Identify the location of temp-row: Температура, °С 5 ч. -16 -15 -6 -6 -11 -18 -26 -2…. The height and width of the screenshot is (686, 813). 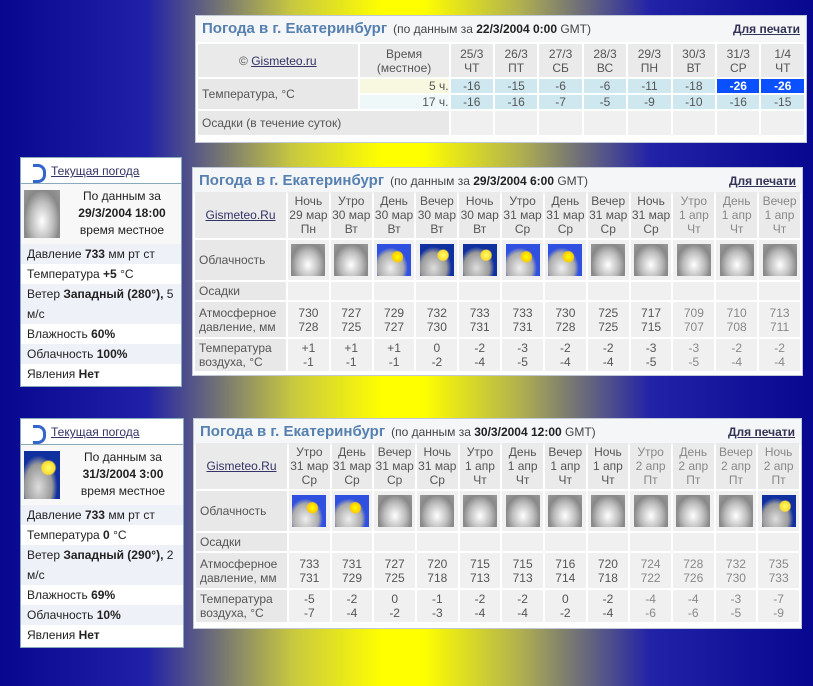
(501, 94).